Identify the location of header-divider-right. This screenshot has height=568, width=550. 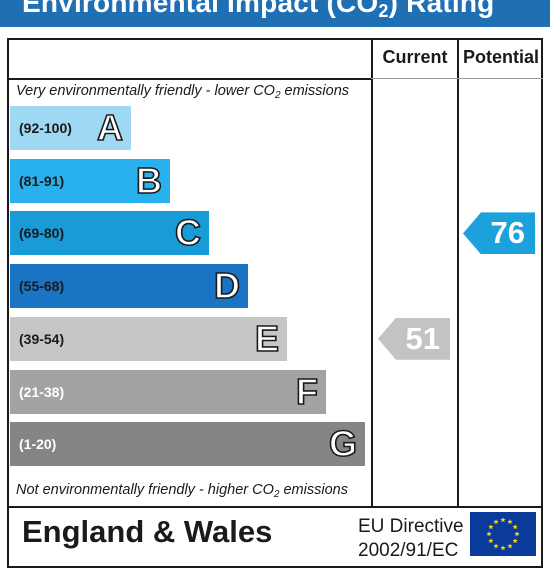
(457, 78).